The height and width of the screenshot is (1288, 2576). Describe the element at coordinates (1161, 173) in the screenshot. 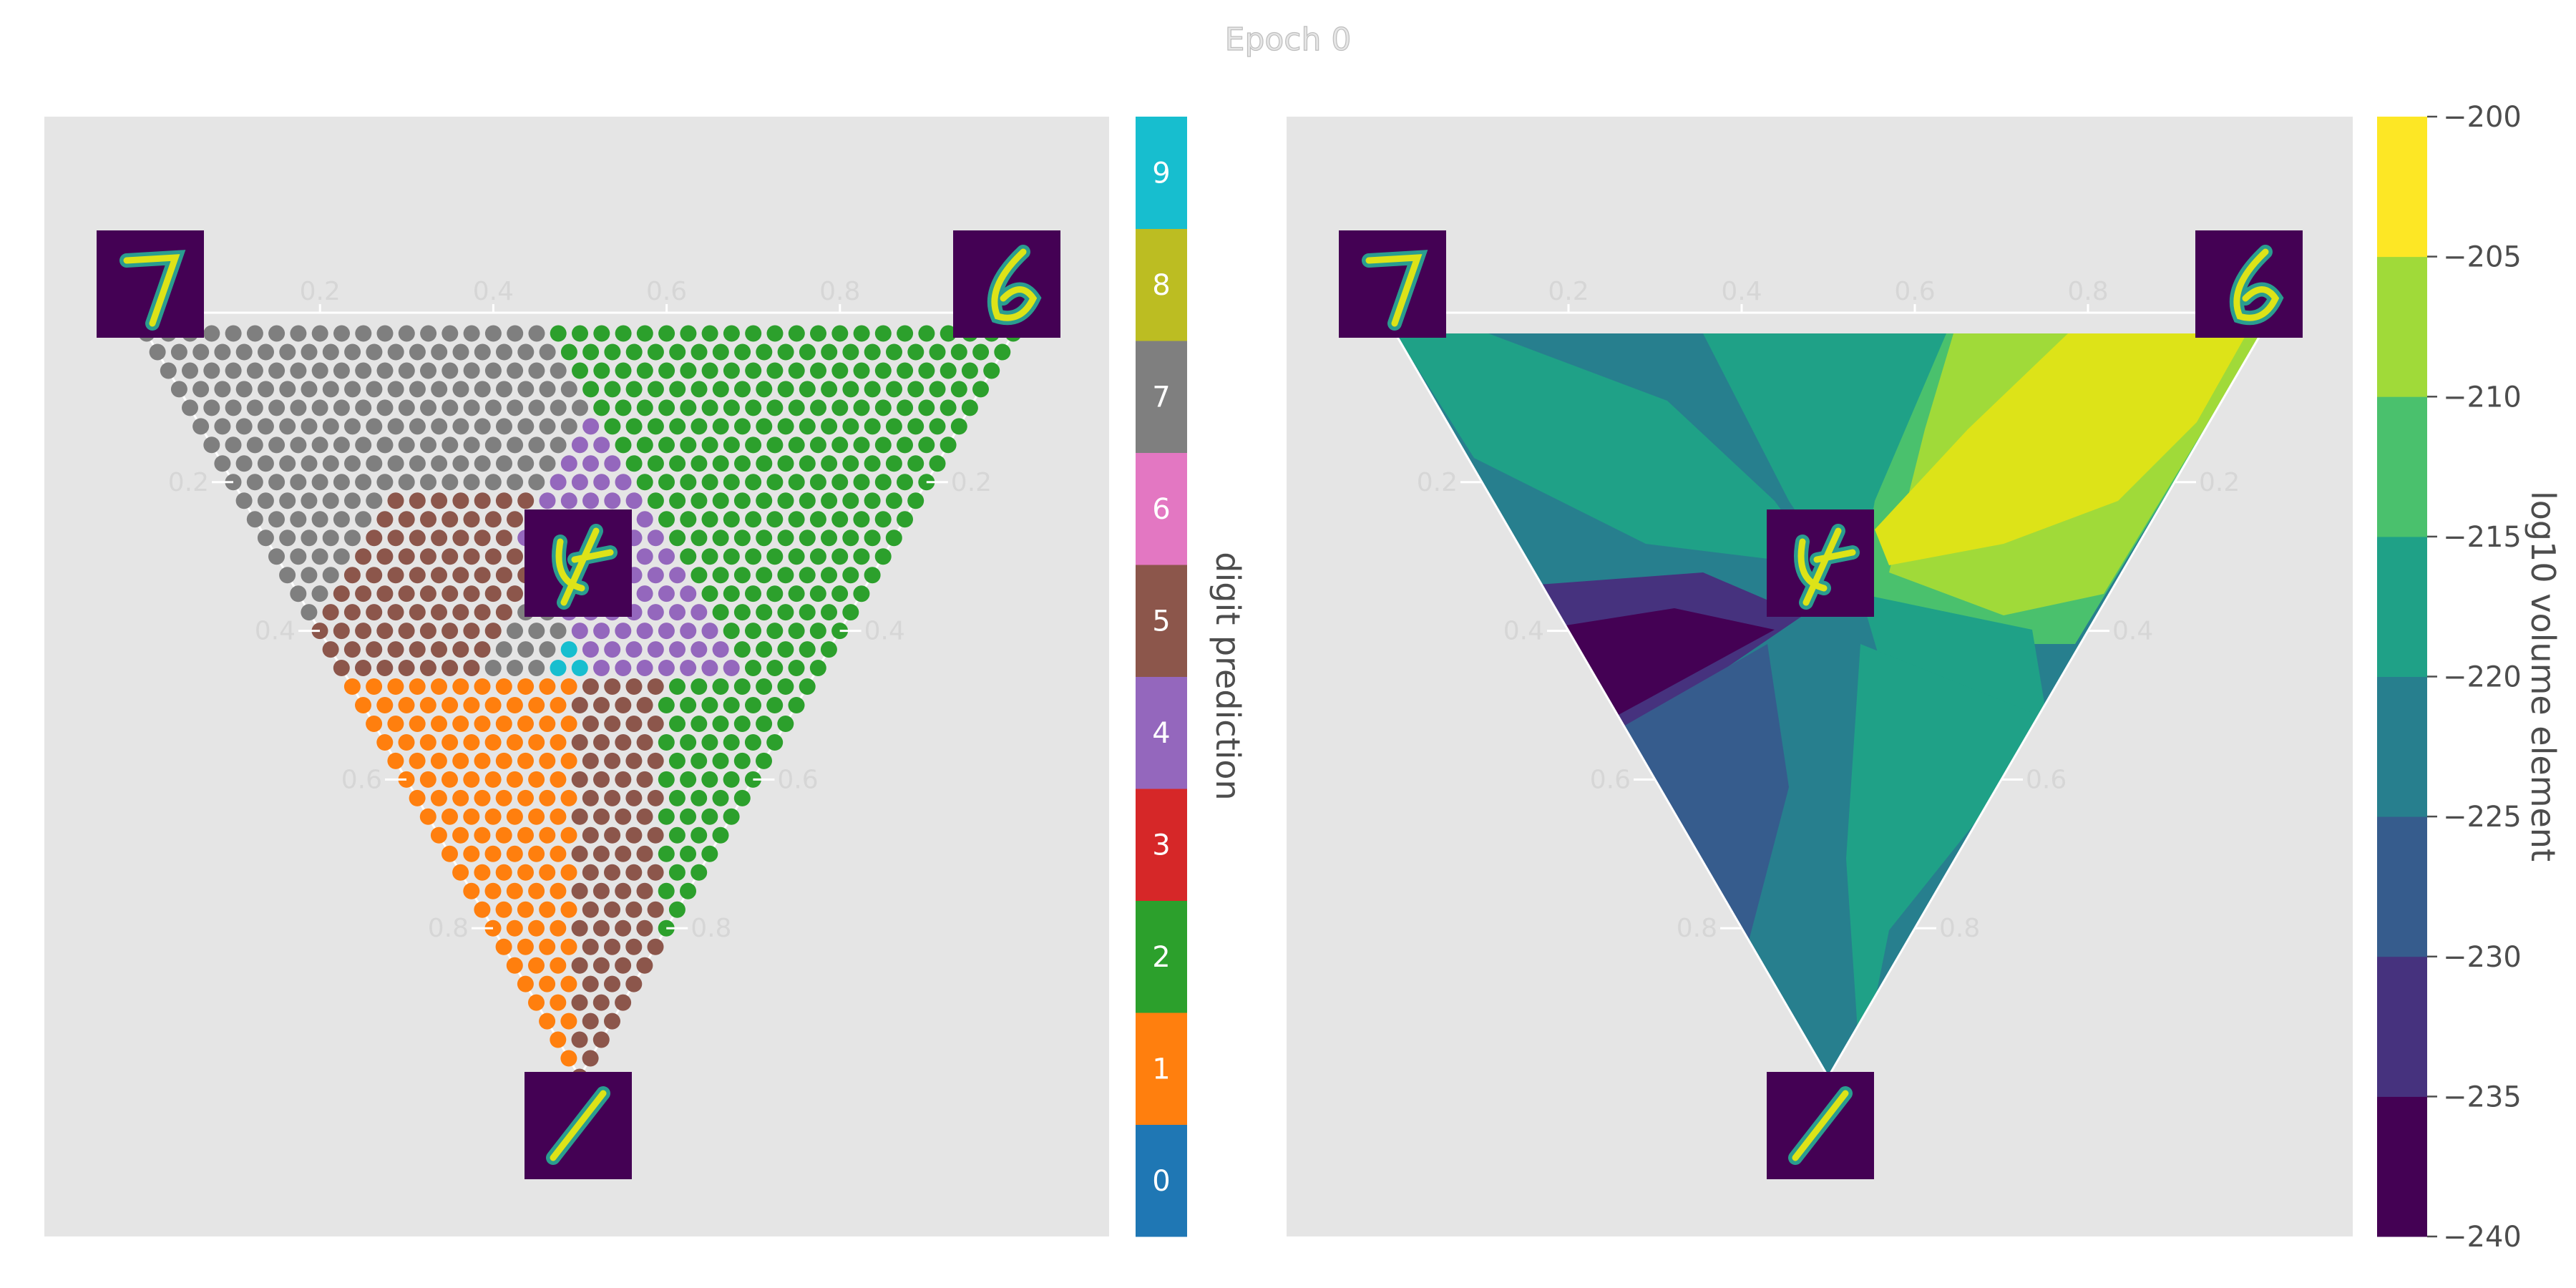

I see `colorbar-segment` at that location.